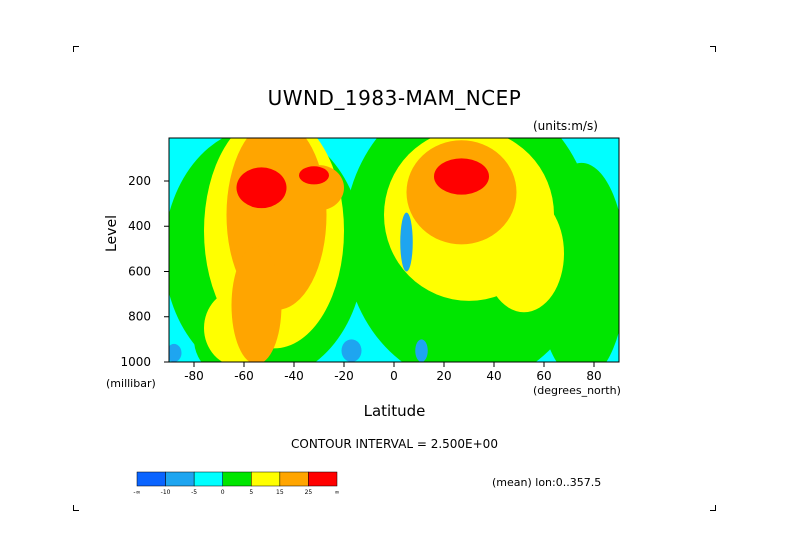  What do you see at coordinates (139, 317) in the screenshot?
I see `y-tick-label: 800` at bounding box center [139, 317].